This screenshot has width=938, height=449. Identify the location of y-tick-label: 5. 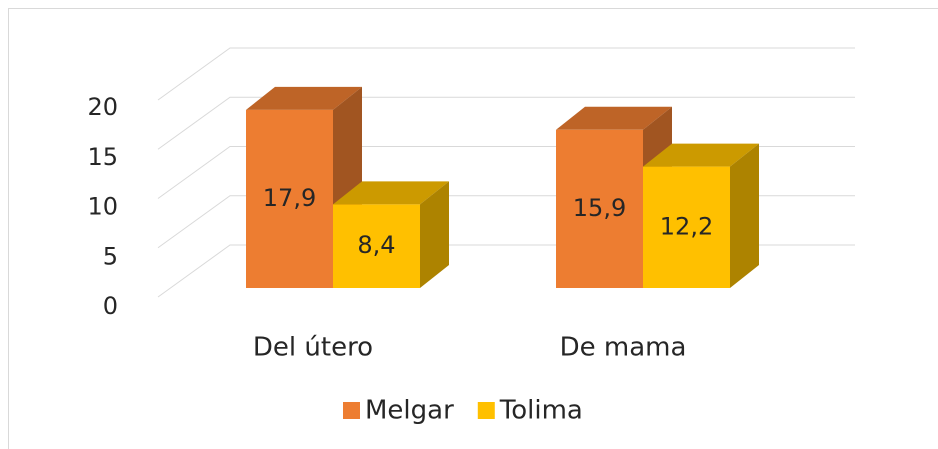
(110, 256).